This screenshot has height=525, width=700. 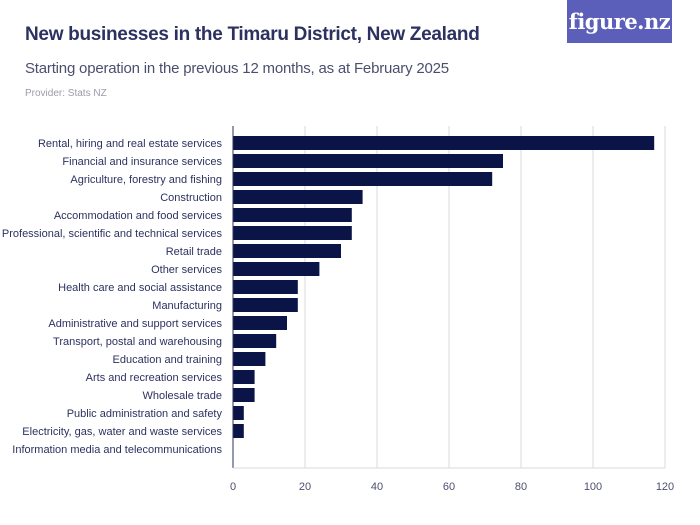 What do you see at coordinates (140, 288) in the screenshot?
I see `category-label: Health care and social assistance` at bounding box center [140, 288].